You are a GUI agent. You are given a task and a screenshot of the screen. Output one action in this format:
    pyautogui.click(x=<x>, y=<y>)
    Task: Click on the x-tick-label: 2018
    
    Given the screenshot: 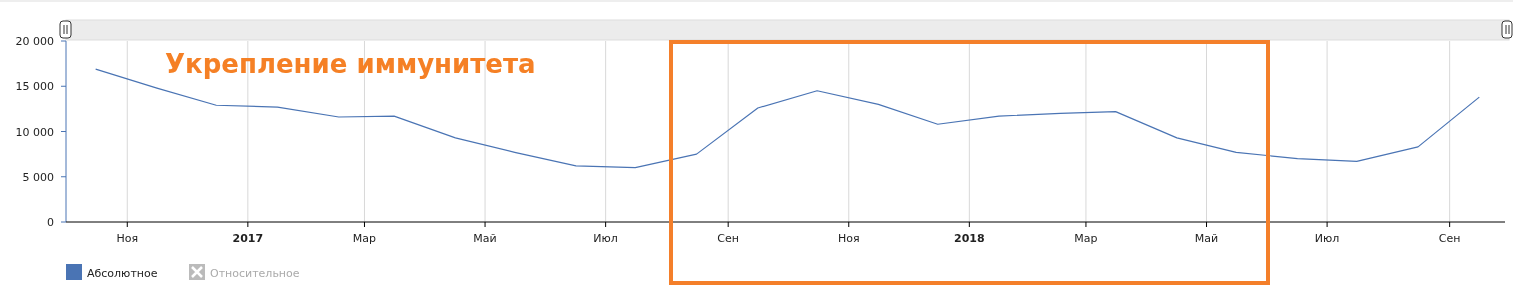 What is the action you would take?
    pyautogui.click(x=969, y=238)
    